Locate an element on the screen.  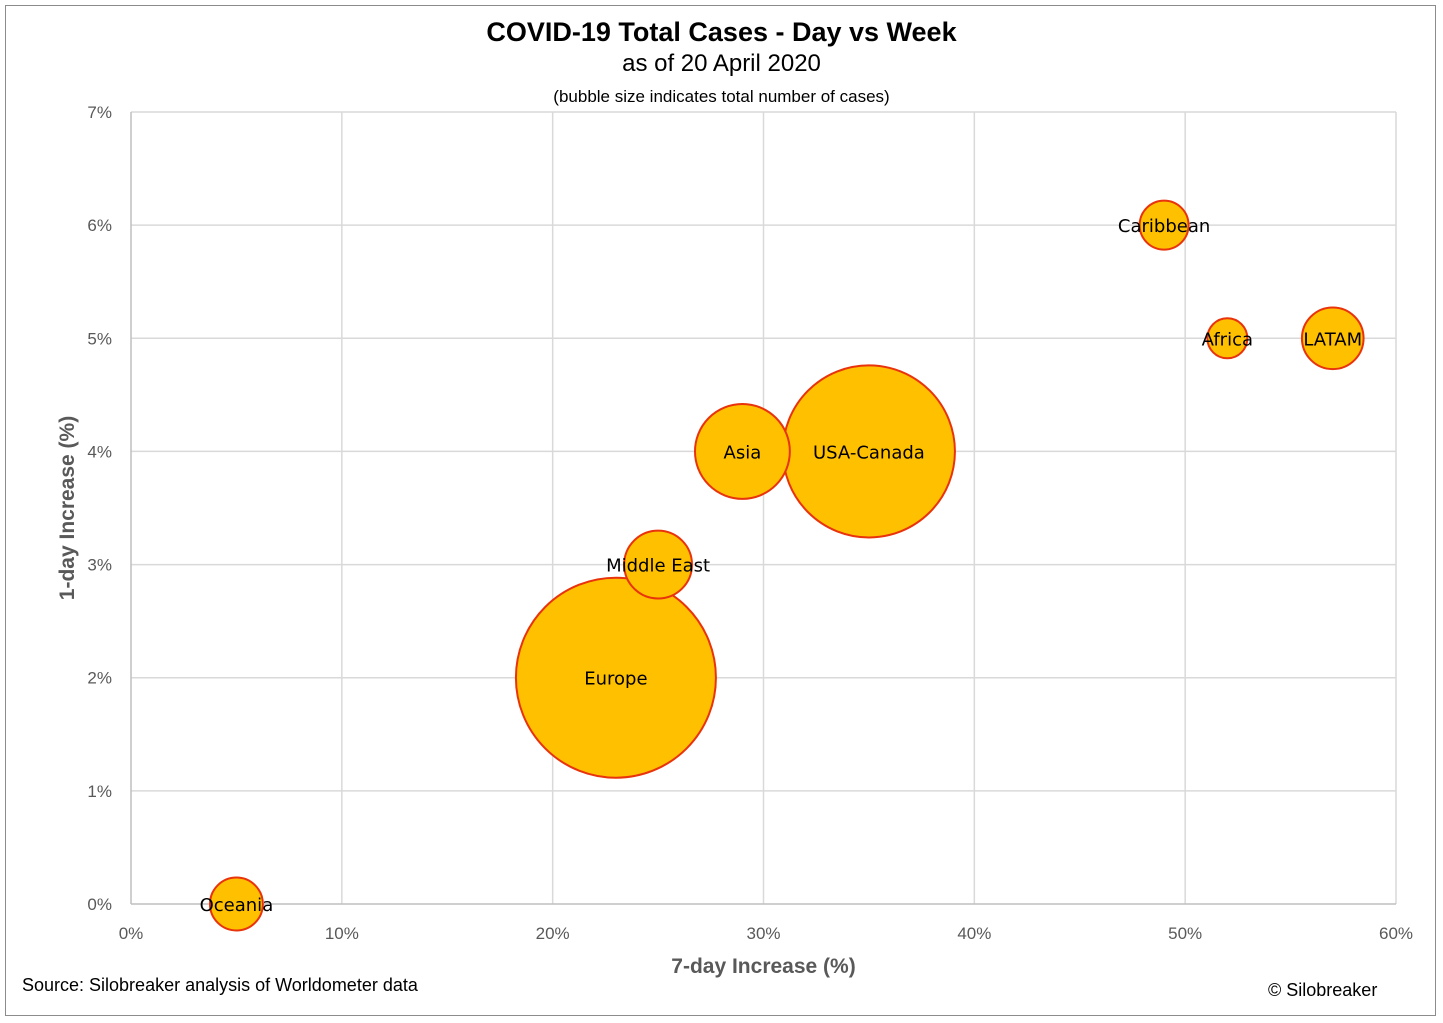
chart-subtitle: as of 20 April 2020 is located at coordinates (721, 63).